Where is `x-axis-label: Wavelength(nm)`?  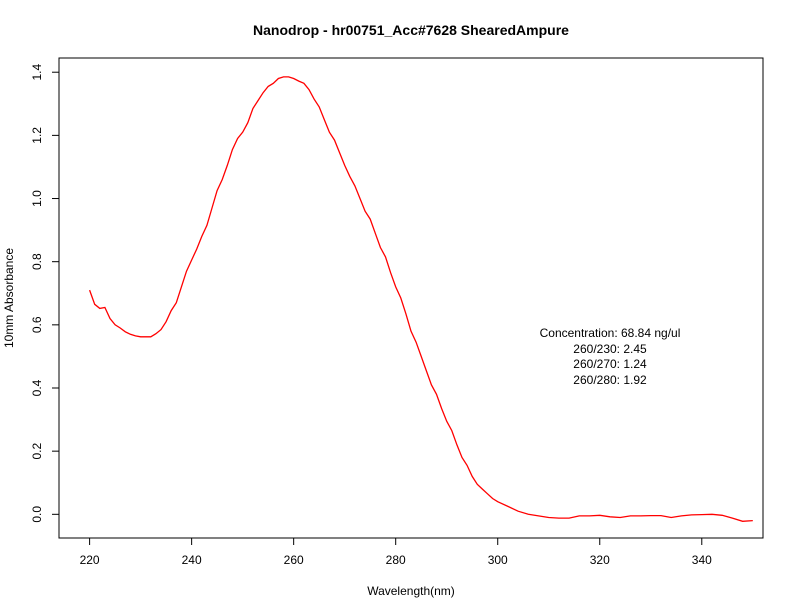
x-axis-label: Wavelength(nm) is located at coordinates (411, 591).